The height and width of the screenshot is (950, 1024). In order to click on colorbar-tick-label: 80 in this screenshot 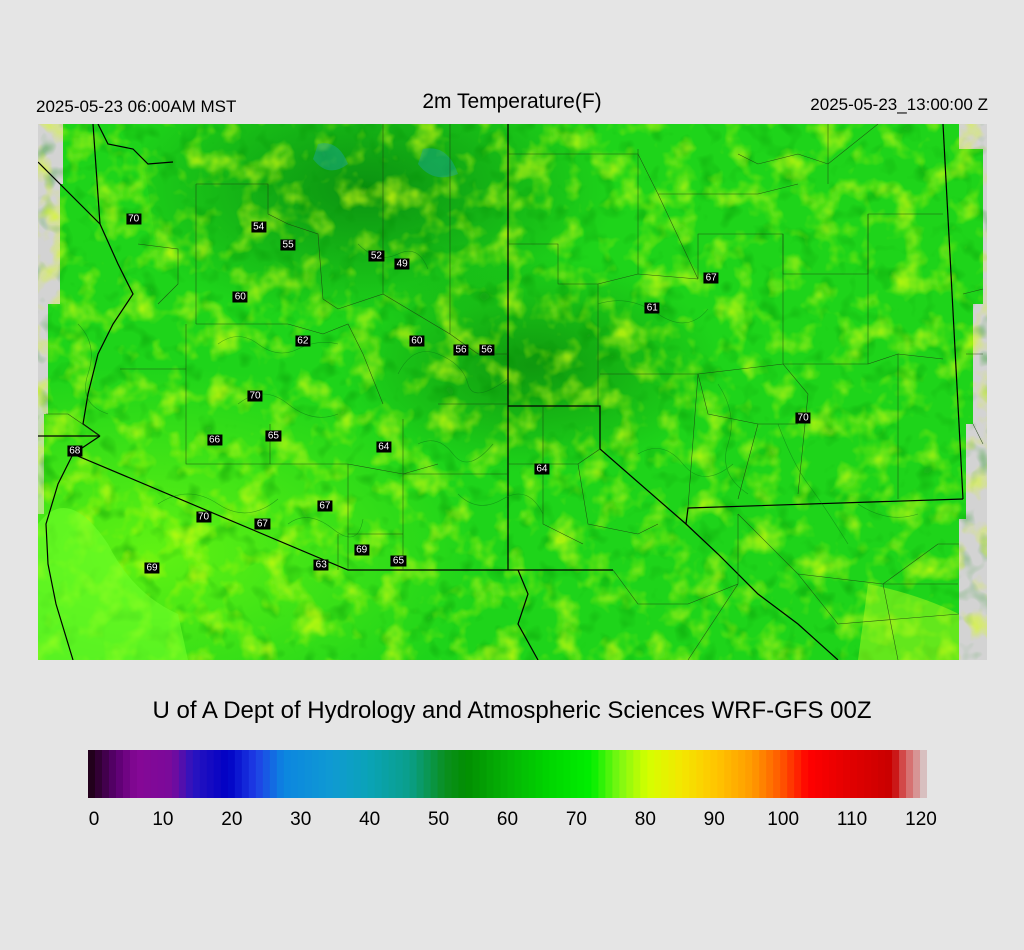, I will do `click(645, 819)`.